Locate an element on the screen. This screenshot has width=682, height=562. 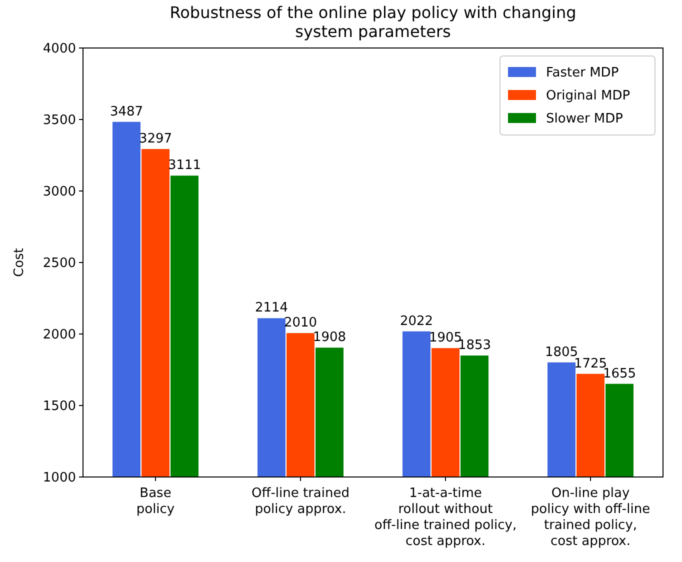
y-tick-label: 4000 is located at coordinates (59, 49).